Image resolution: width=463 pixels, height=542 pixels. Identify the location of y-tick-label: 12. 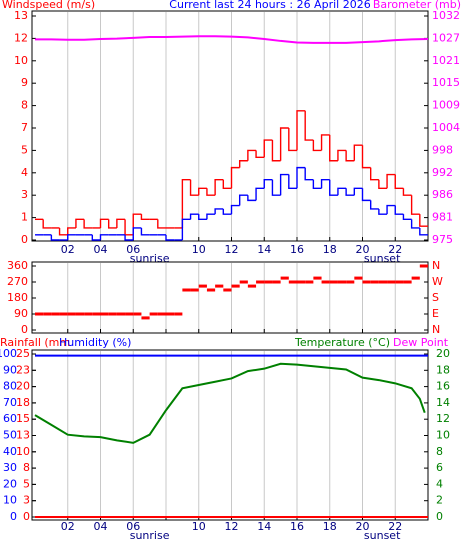
(21, 37).